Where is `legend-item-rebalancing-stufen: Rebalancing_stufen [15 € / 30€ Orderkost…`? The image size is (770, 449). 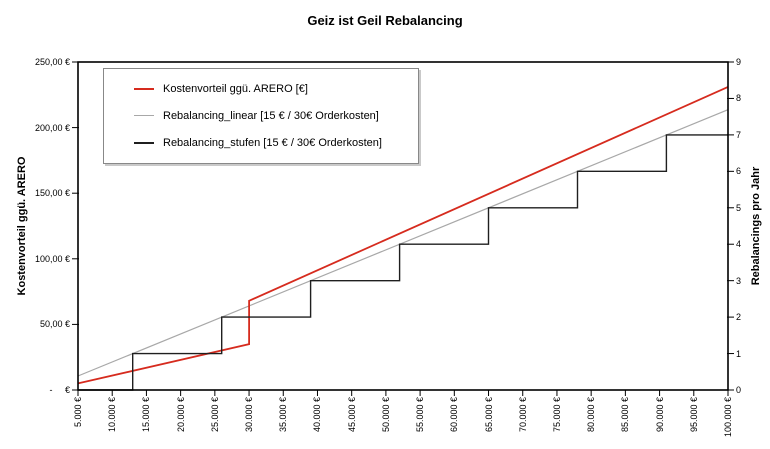
legend-item-rebalancing-stufen: Rebalancing_stufen [15 € / 30€ Orderkost… is located at coordinates (274, 143).